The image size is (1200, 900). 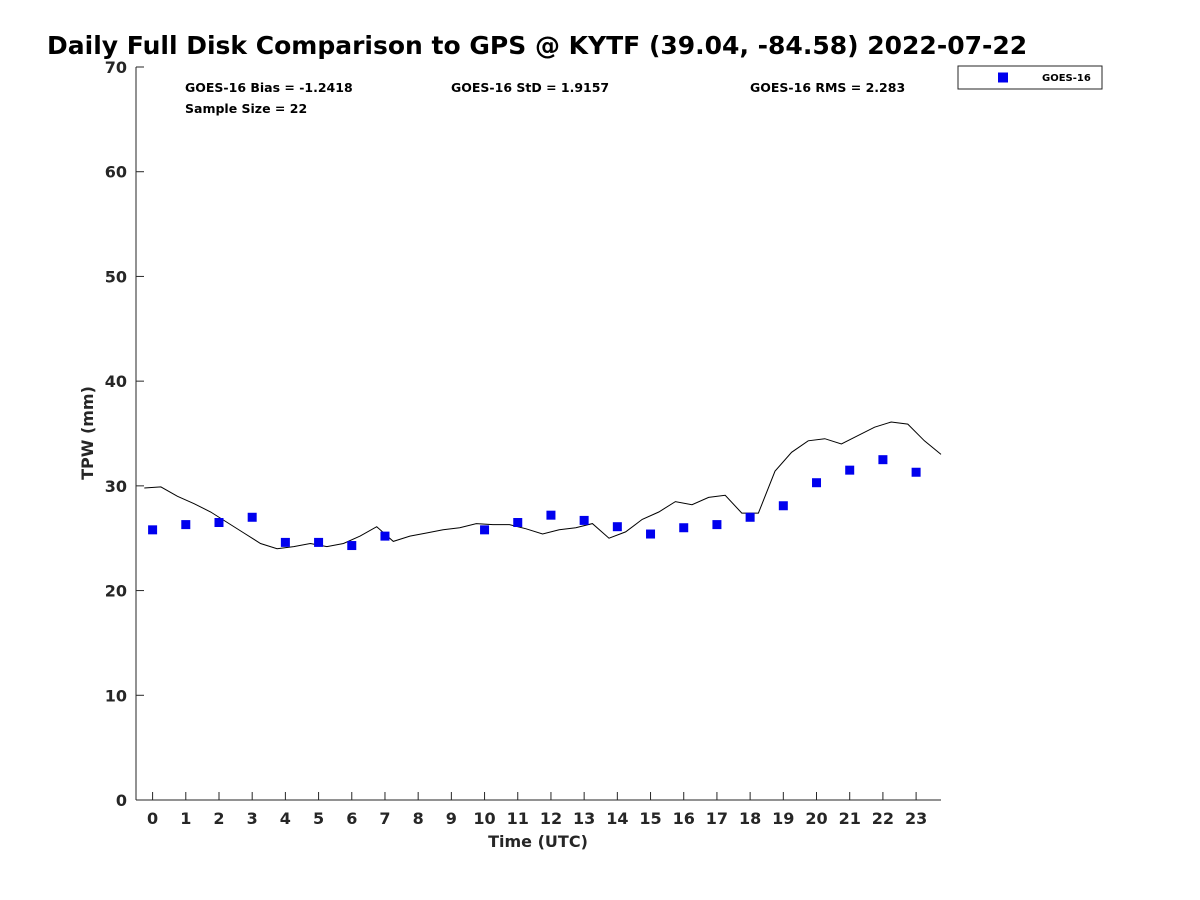 I want to click on x-tick-label: 12, so click(x=551, y=818).